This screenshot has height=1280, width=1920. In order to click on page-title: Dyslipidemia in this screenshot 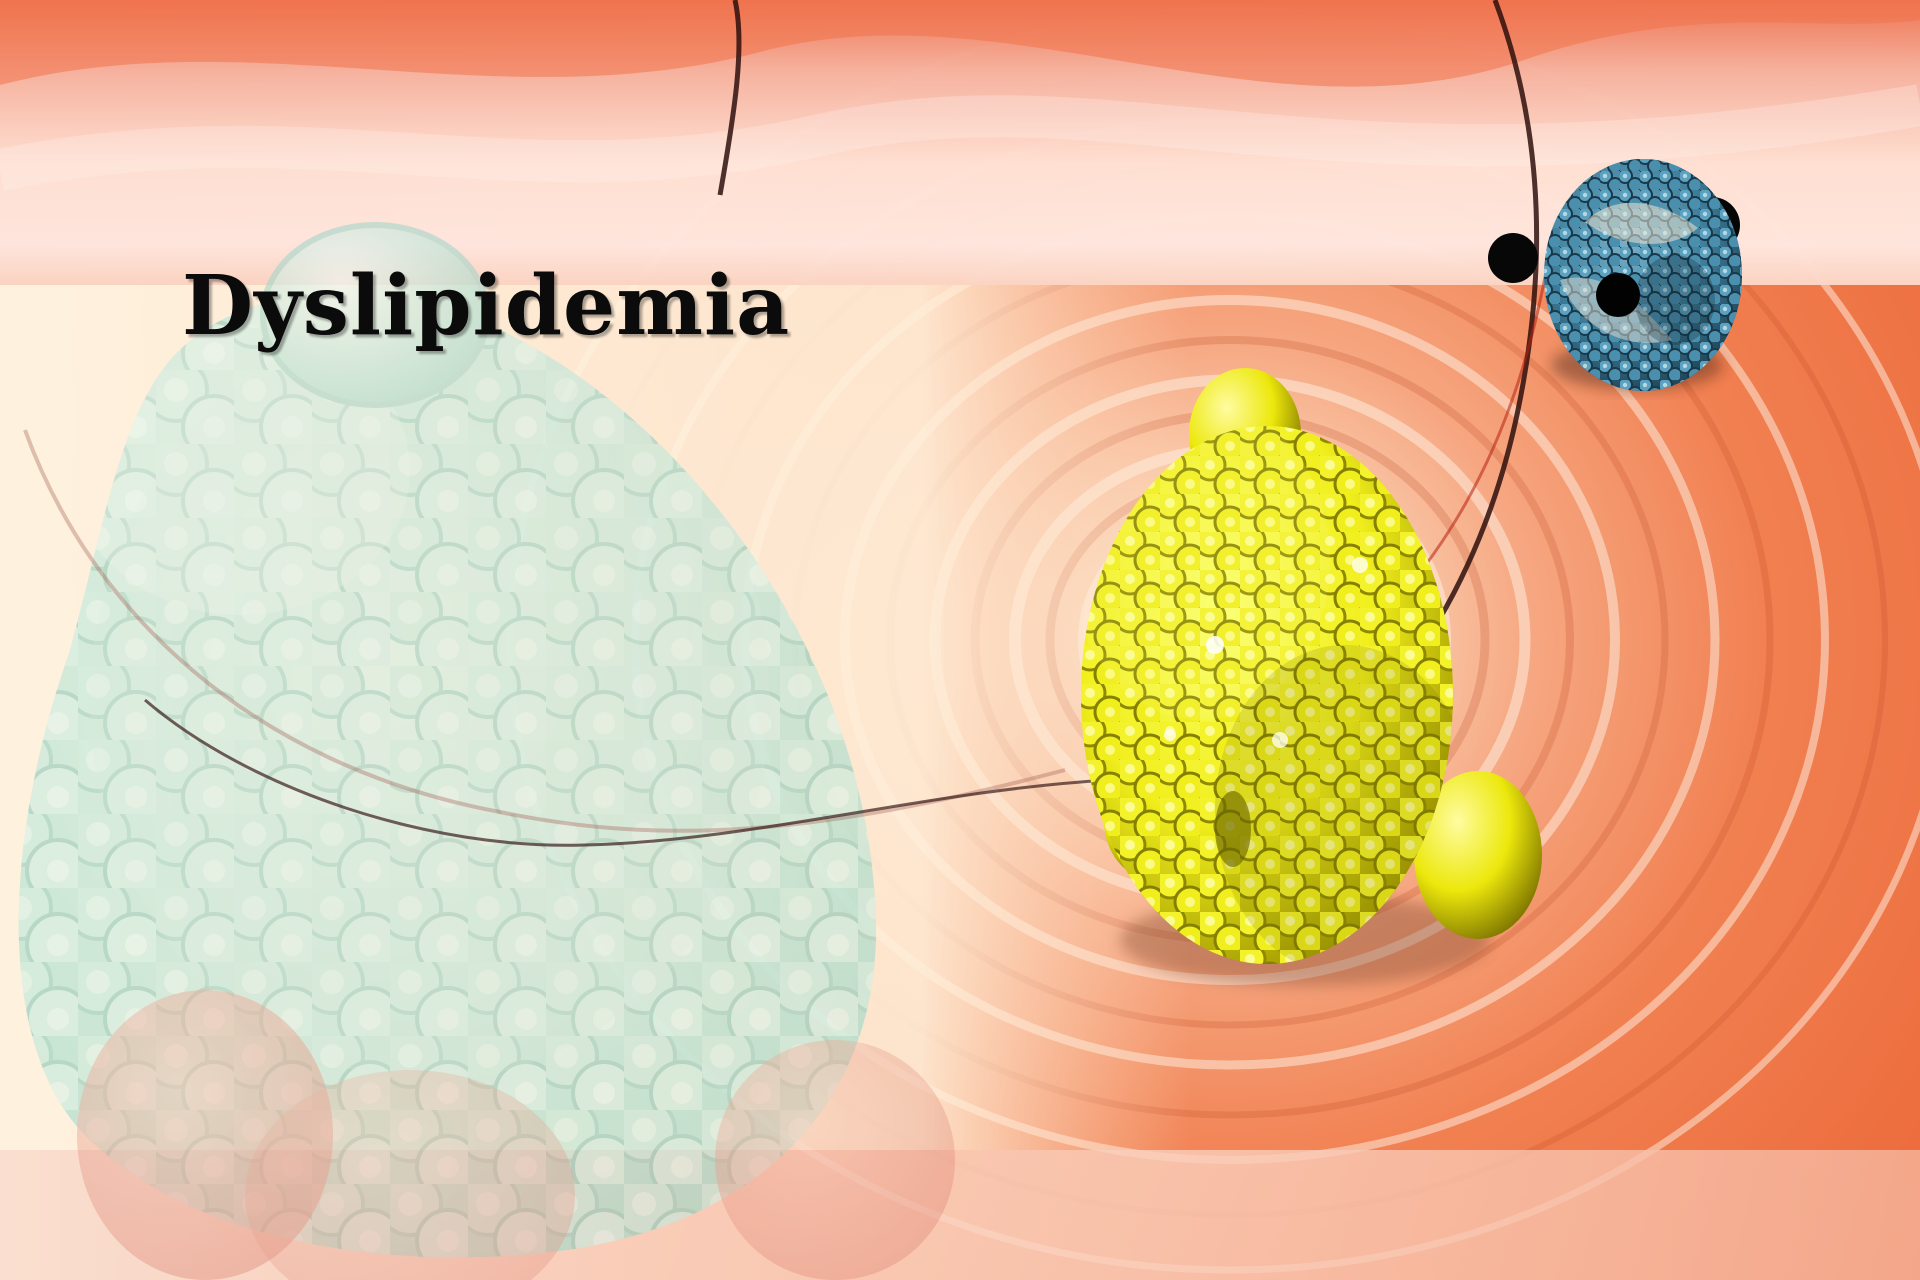, I will do `click(486, 306)`.